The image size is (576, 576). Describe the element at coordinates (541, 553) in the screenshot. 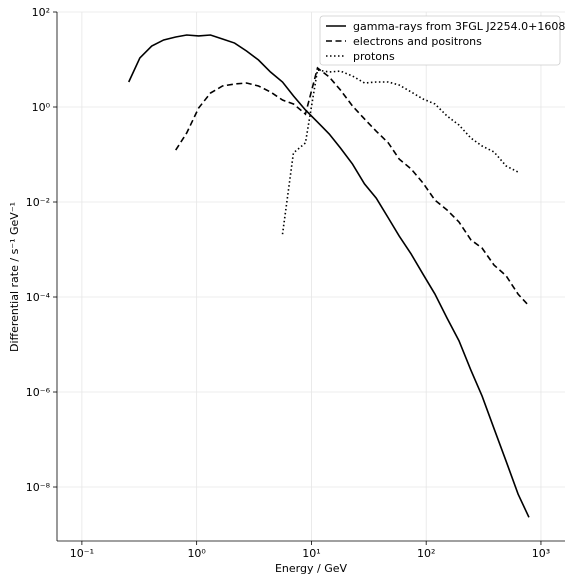

I see `x-tick-label: 10³` at that location.